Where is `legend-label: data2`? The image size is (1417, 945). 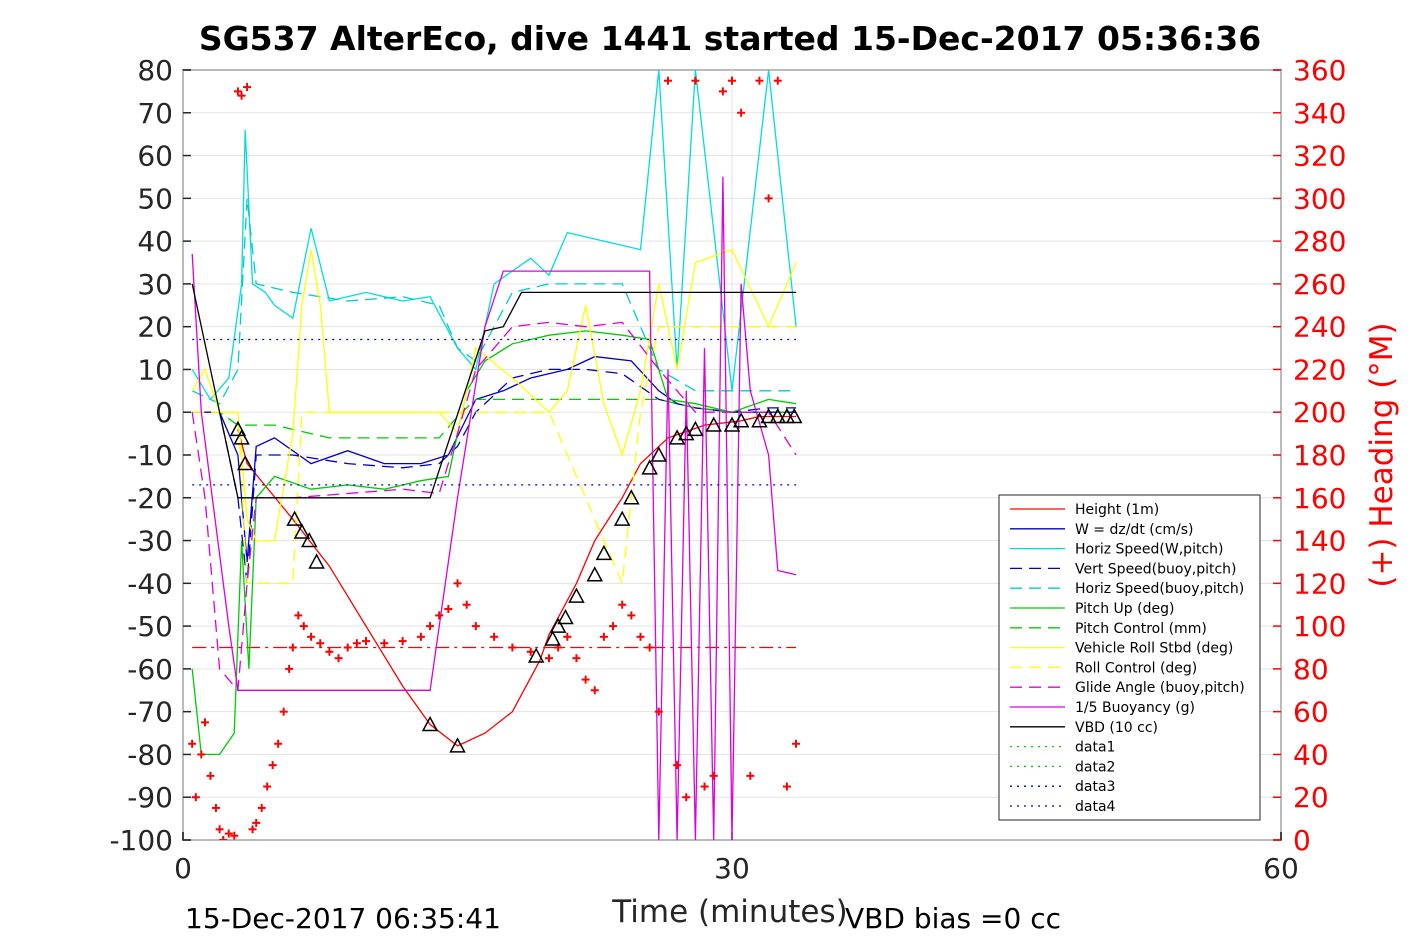
legend-label: data2 is located at coordinates (1095, 767).